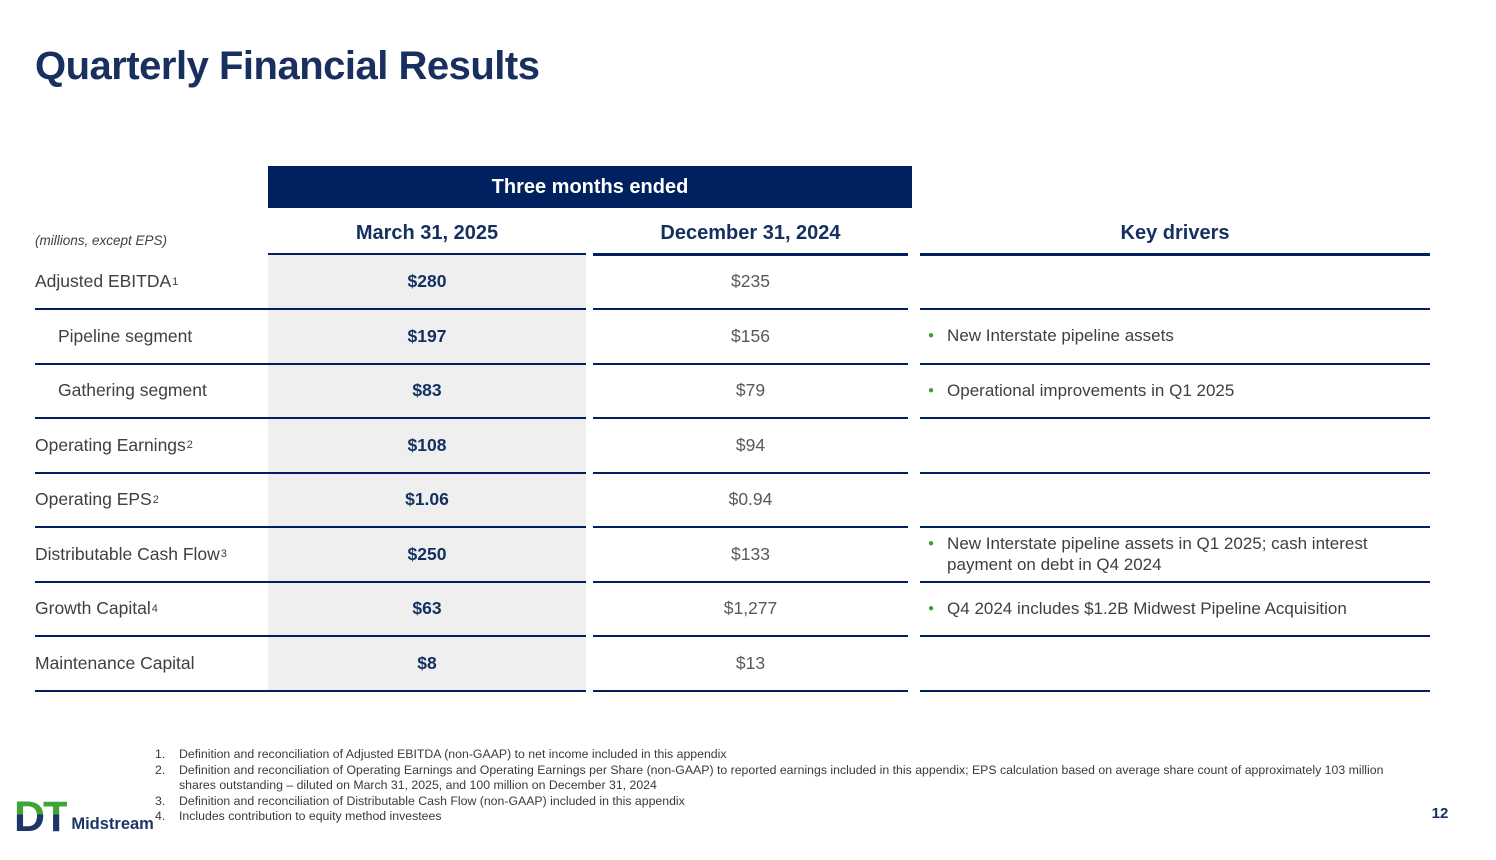 The width and height of the screenshot is (1496, 860). I want to click on row-label-cell: Distributable Cash Flow 3, so click(151, 555).